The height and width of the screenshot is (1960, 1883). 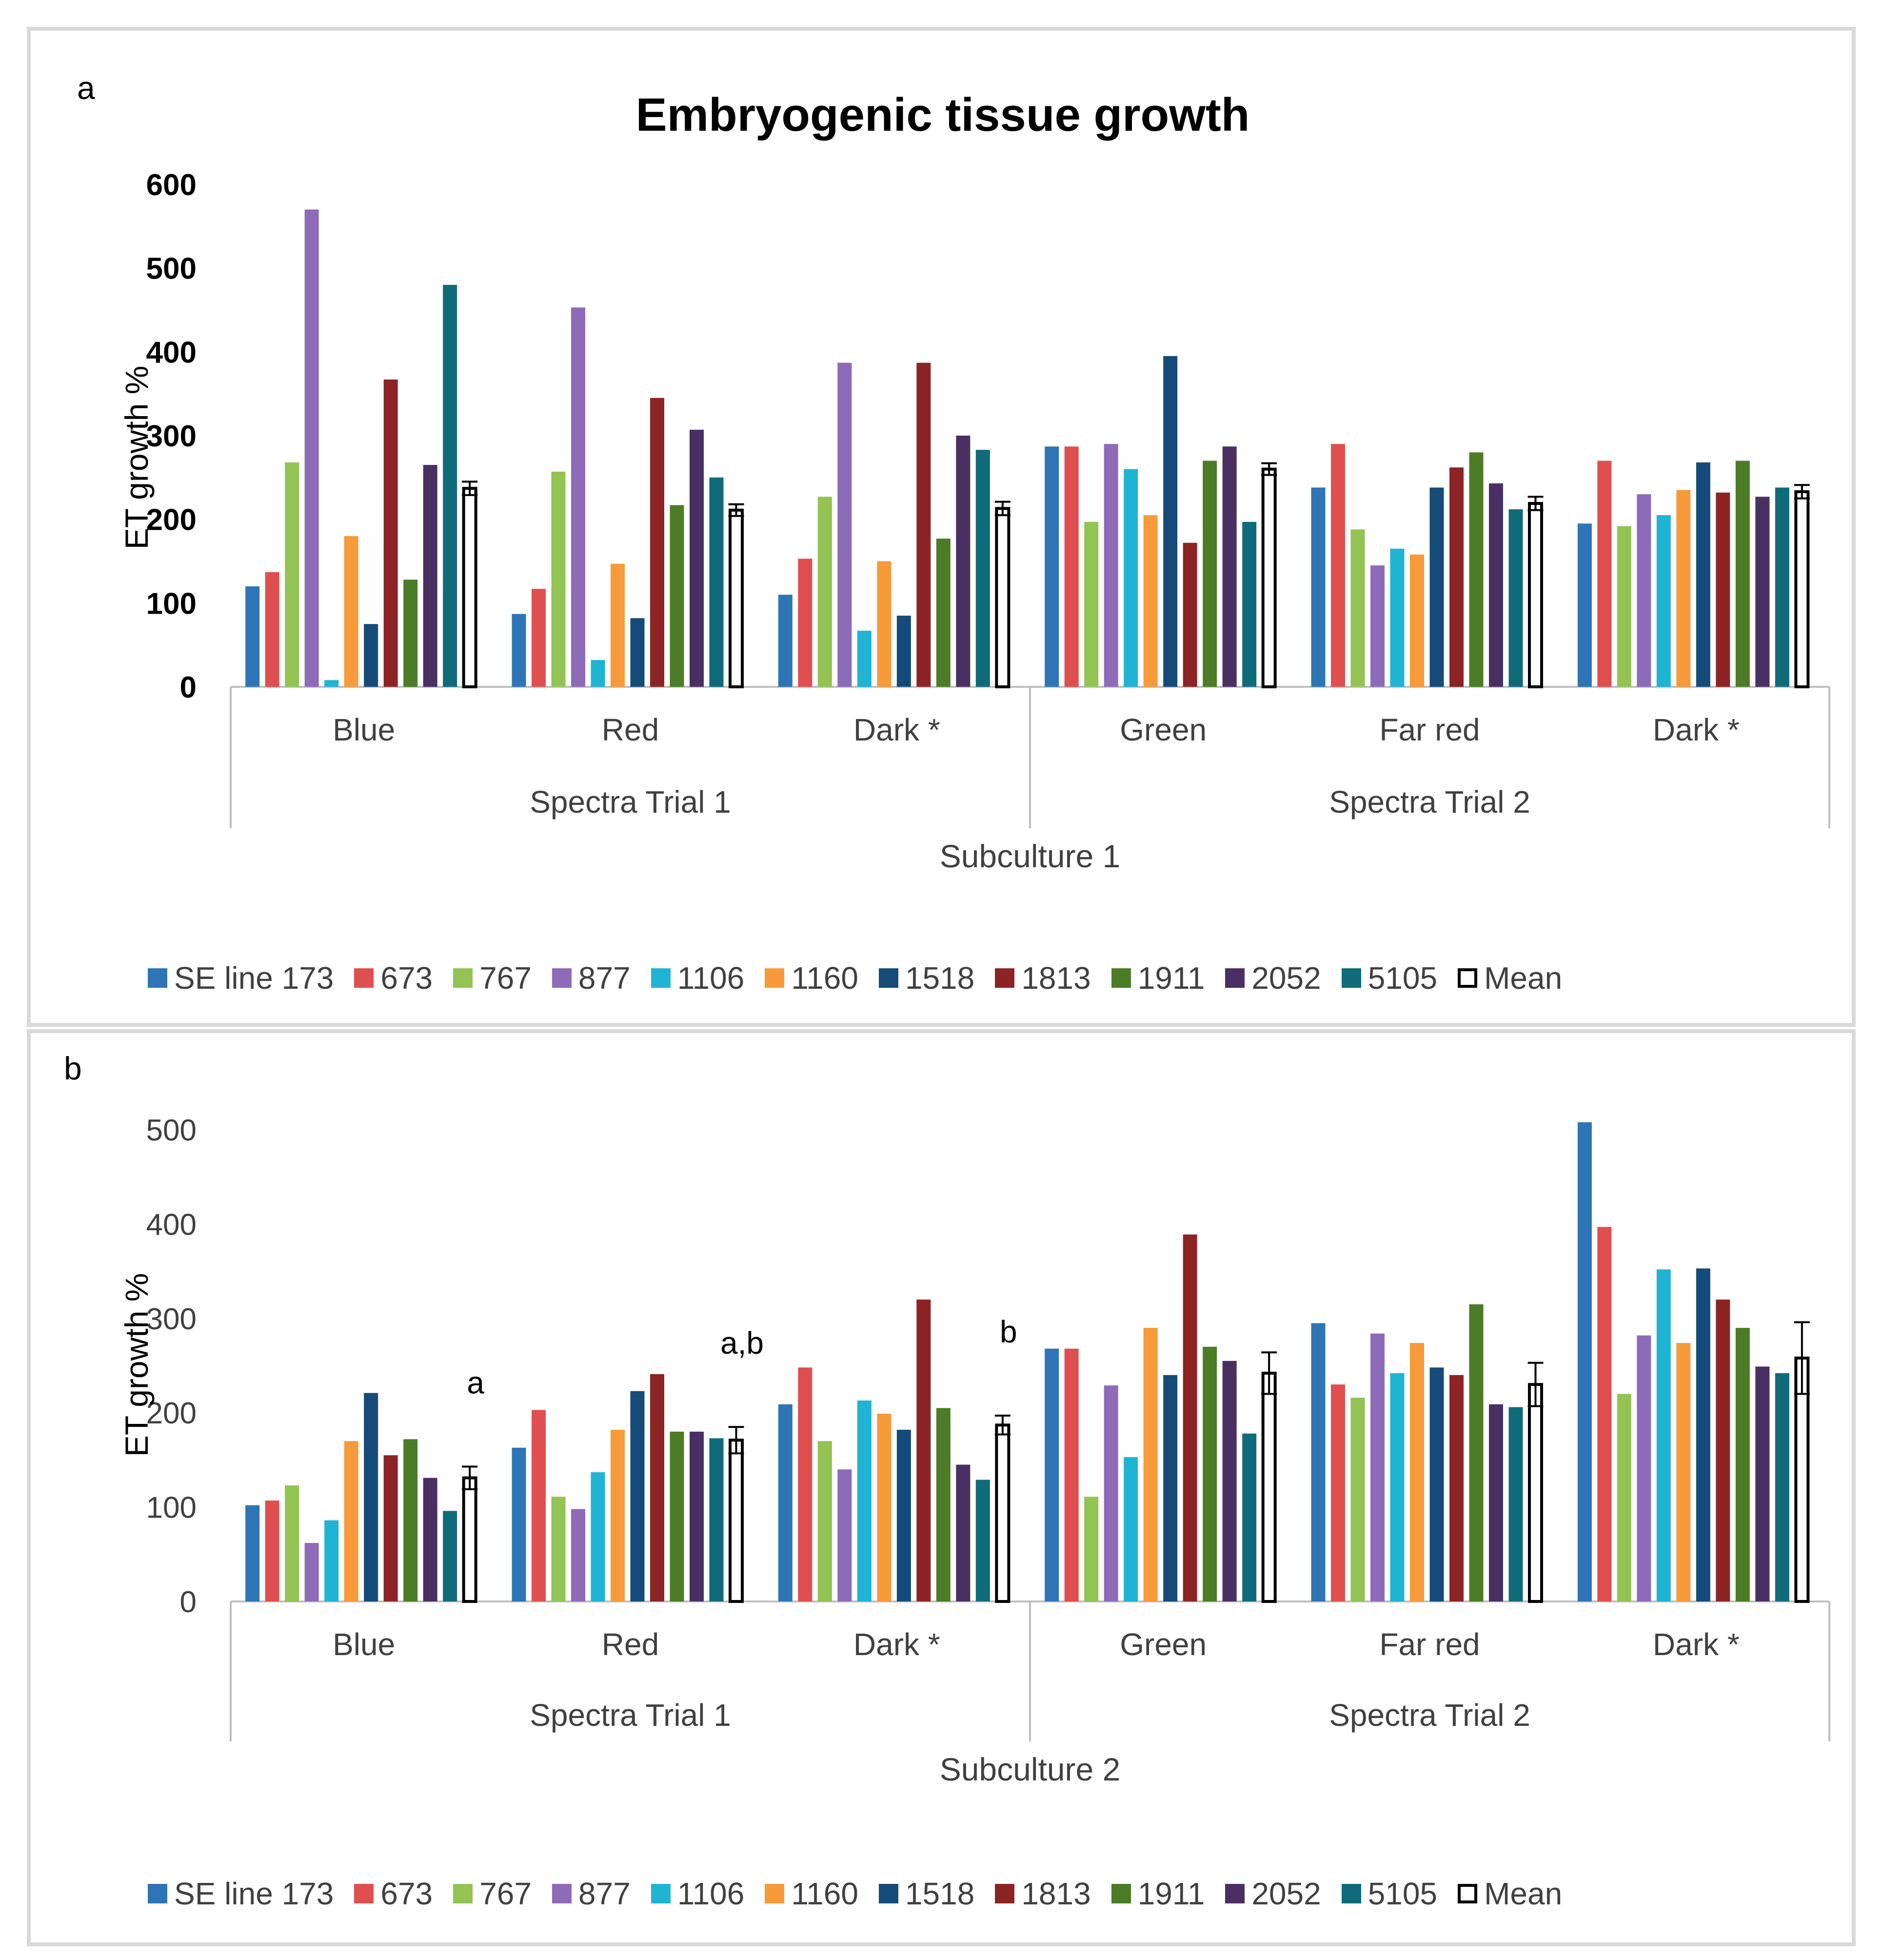 What do you see at coordinates (811, 1894) in the screenshot?
I see `legend-item: 1160` at bounding box center [811, 1894].